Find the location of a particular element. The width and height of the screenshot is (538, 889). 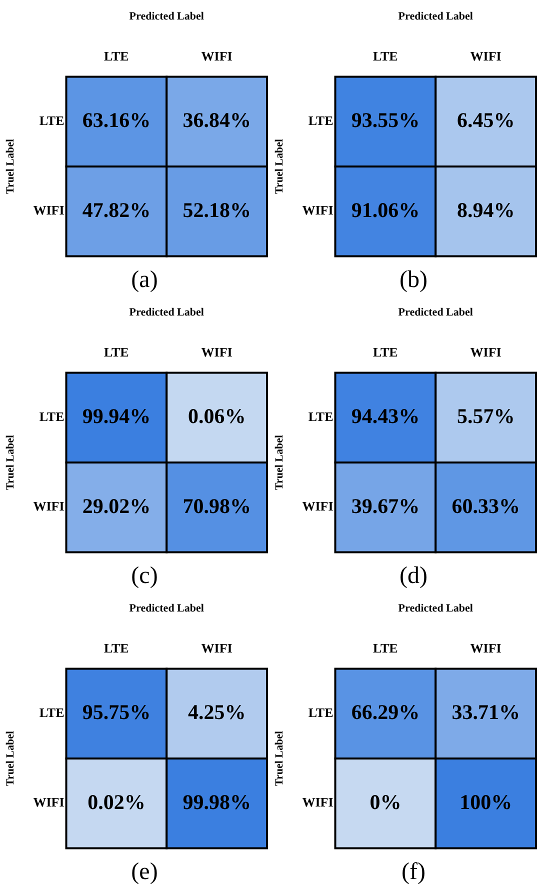

data-label: 33.71% is located at coordinates (486, 712).